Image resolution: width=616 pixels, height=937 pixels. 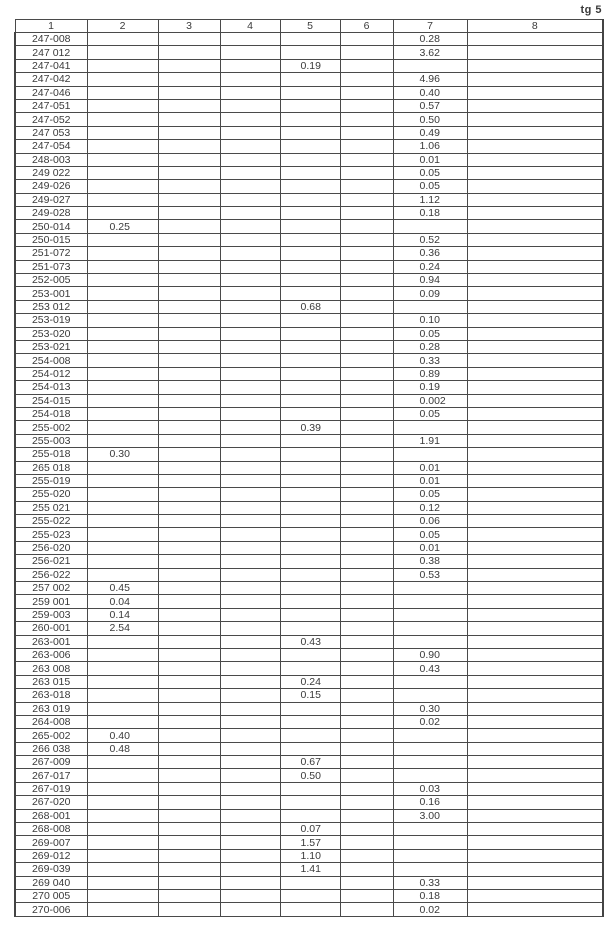 What do you see at coordinates (430, 816) in the screenshot?
I see `cell-col-7: 3.00` at bounding box center [430, 816].